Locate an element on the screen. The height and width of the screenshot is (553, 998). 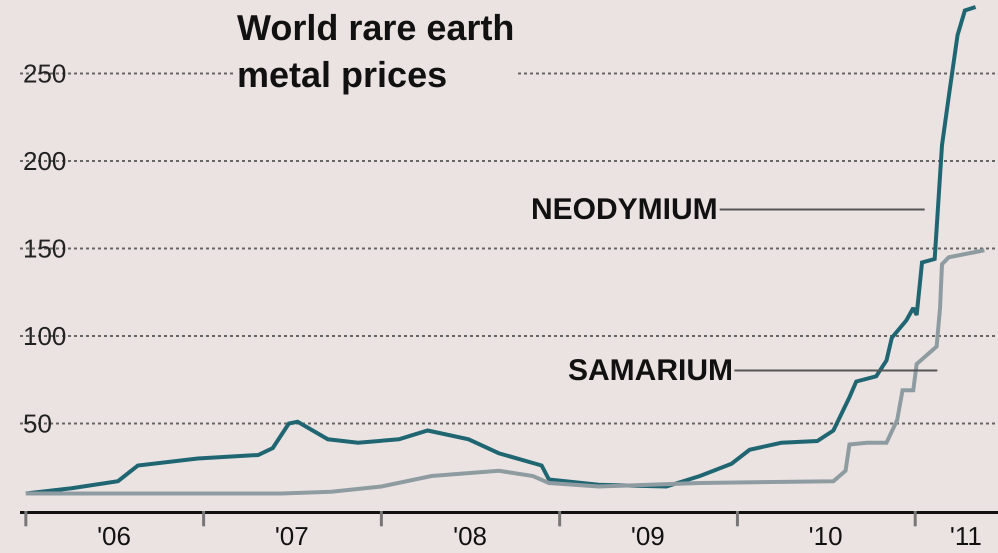
x-tick-label: '07 is located at coordinates (291, 536).